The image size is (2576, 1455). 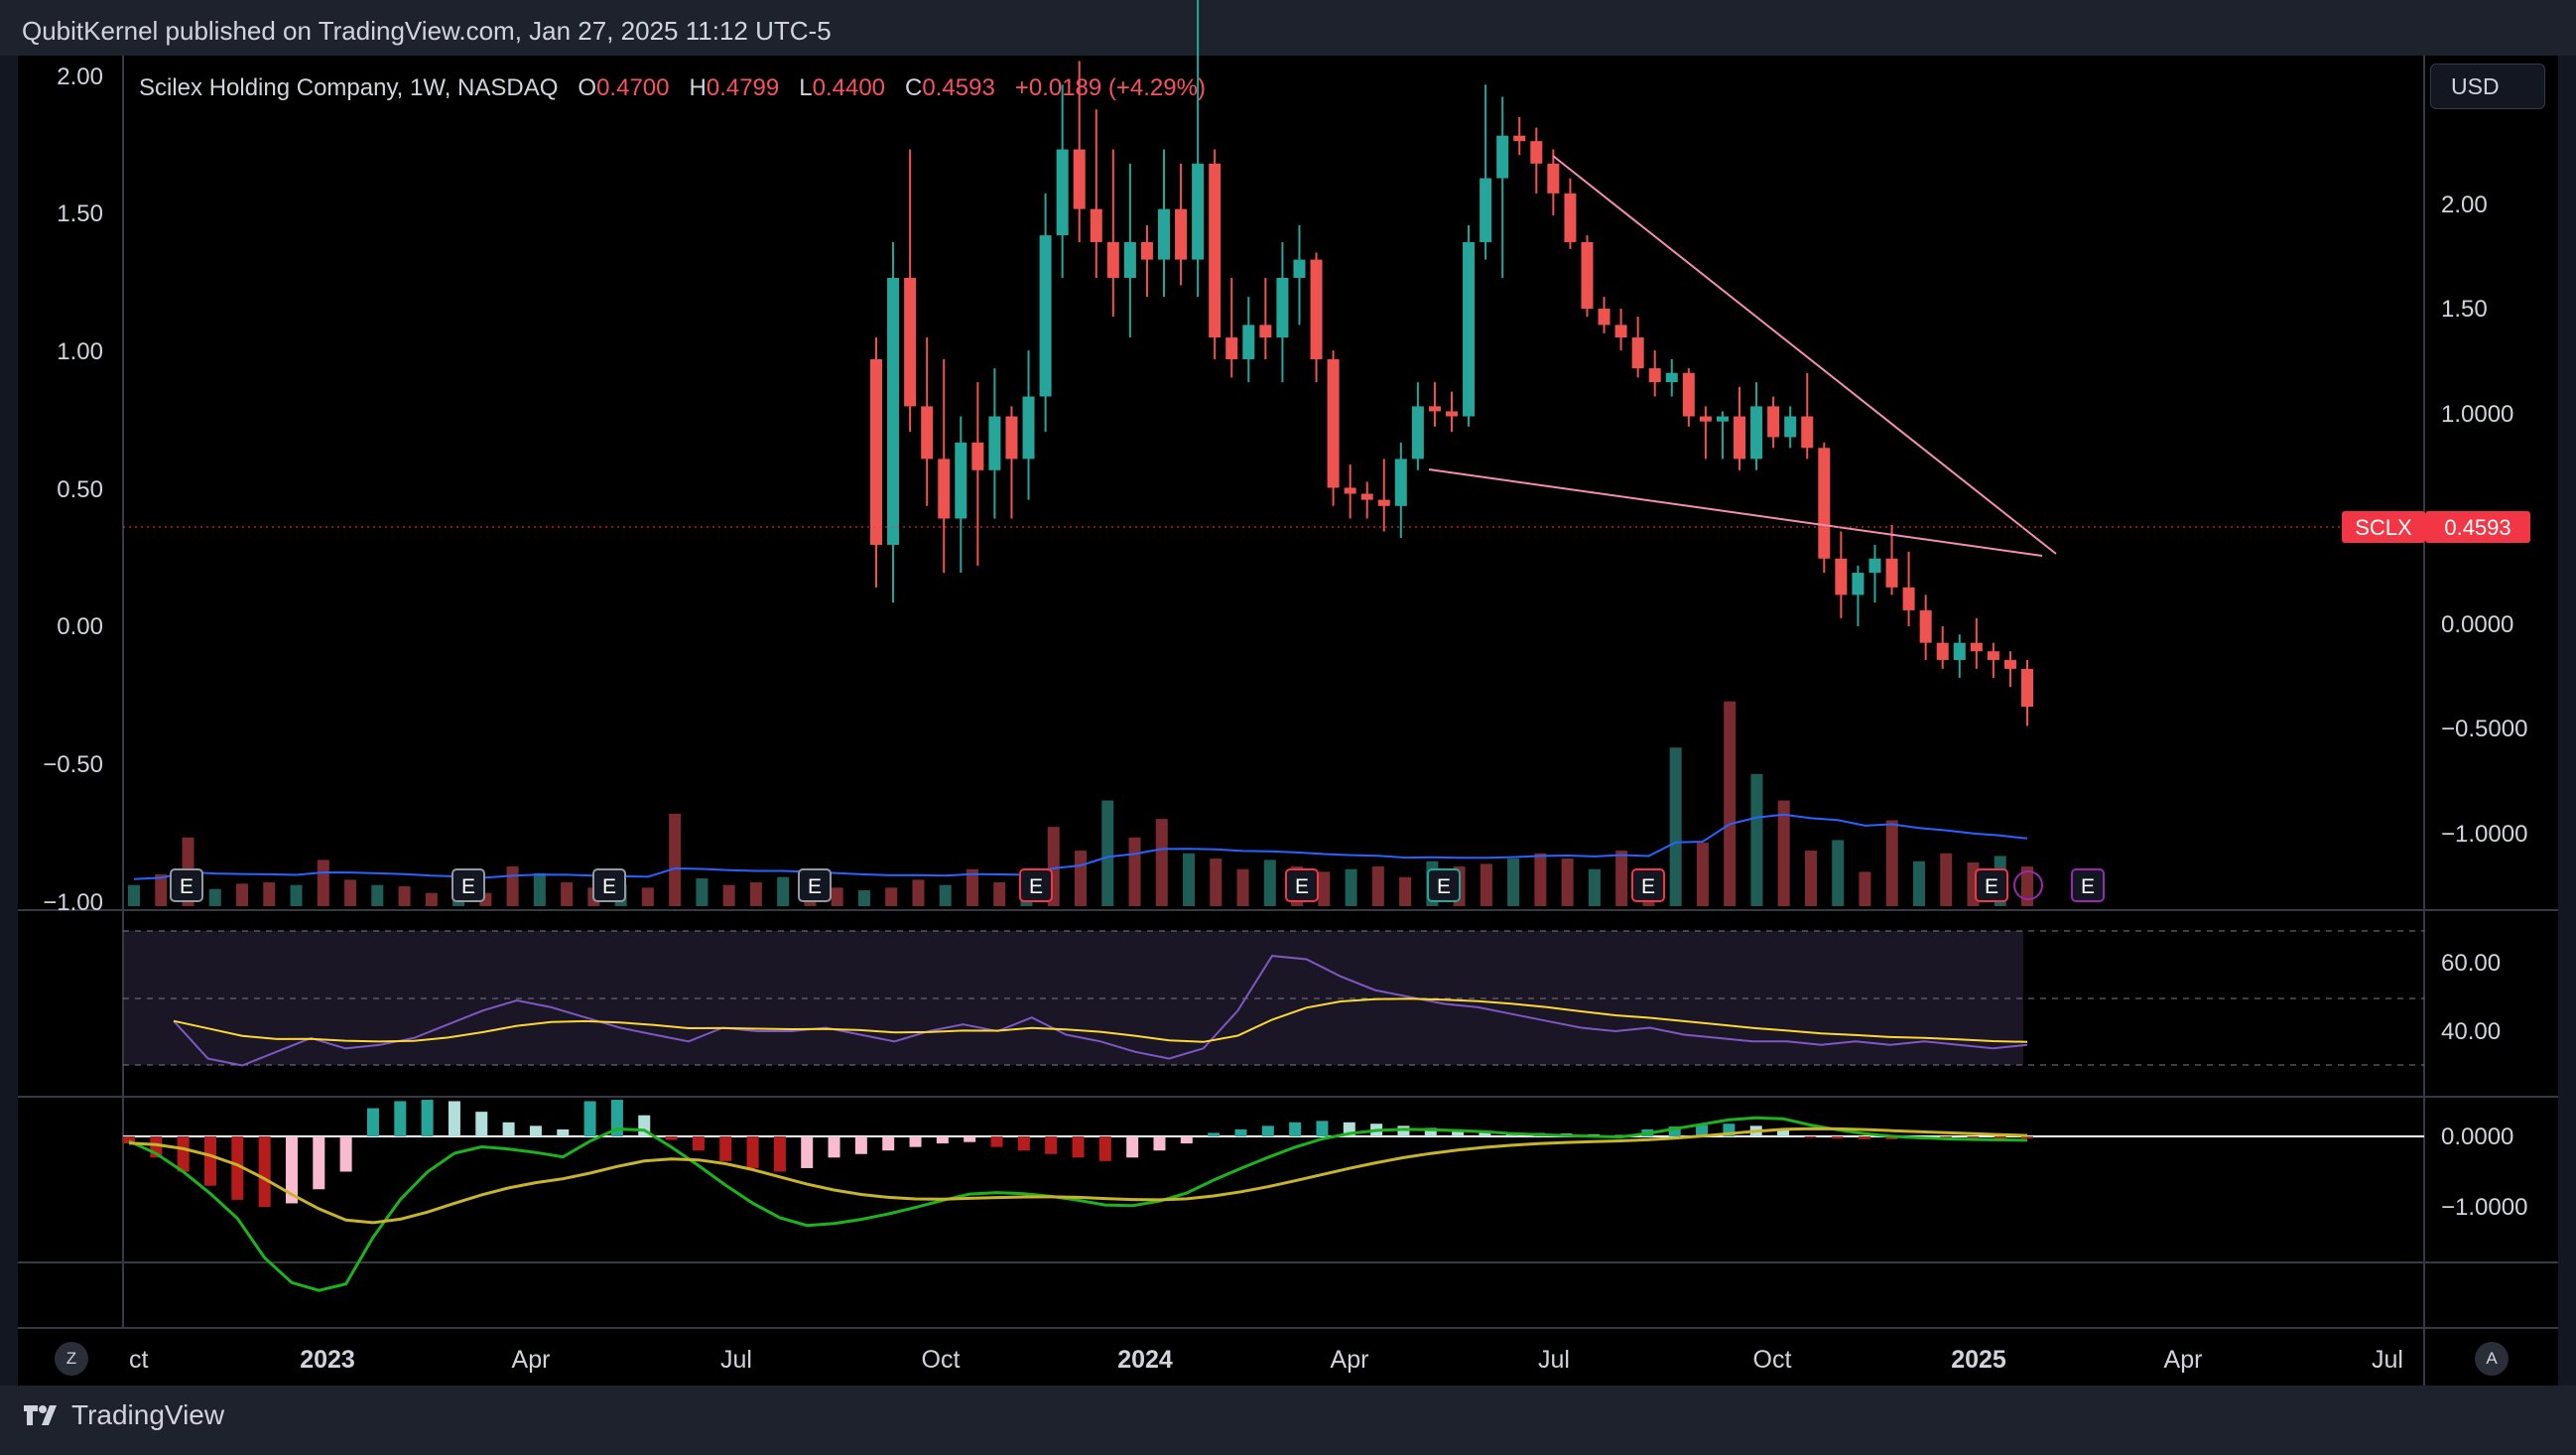 I want to click on auto-scale-a-button: A, so click(x=2492, y=1359).